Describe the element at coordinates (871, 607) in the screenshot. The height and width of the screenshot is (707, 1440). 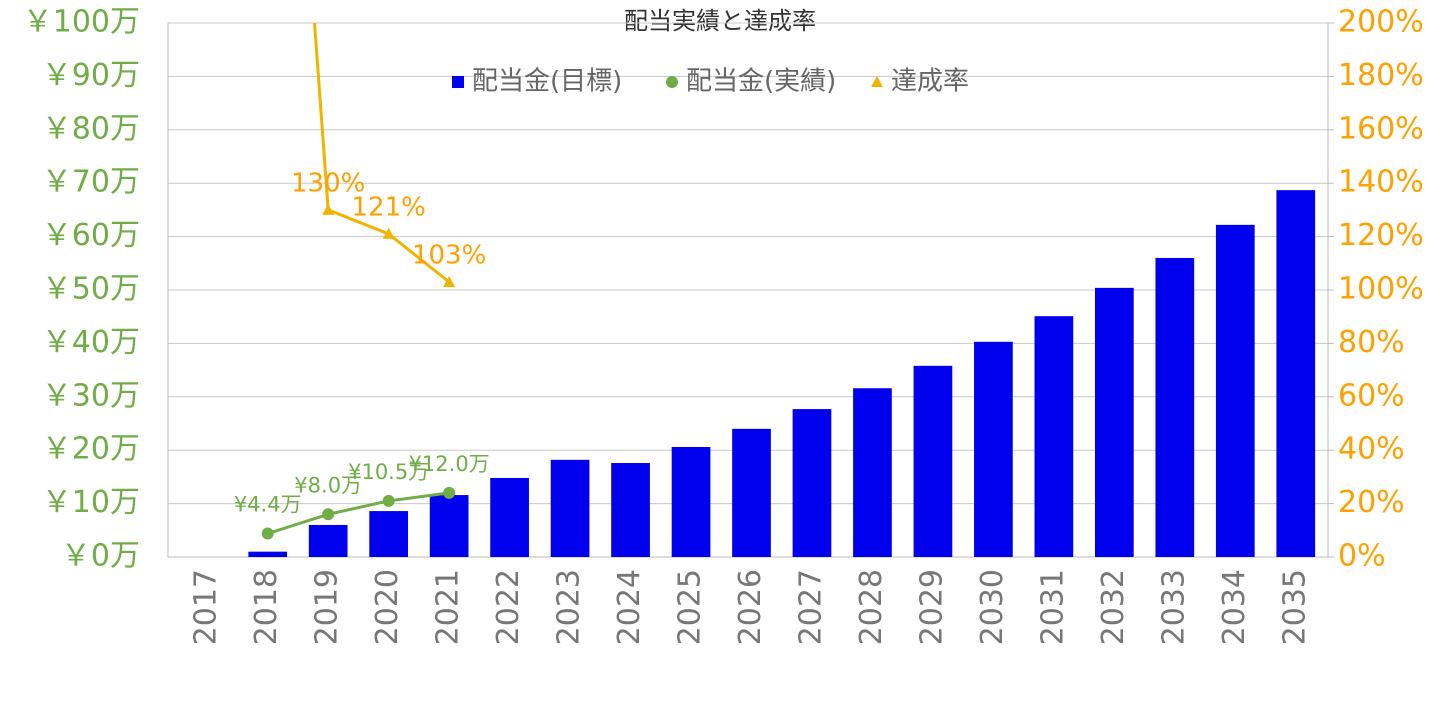
I see `x-tick-label: 2028` at that location.